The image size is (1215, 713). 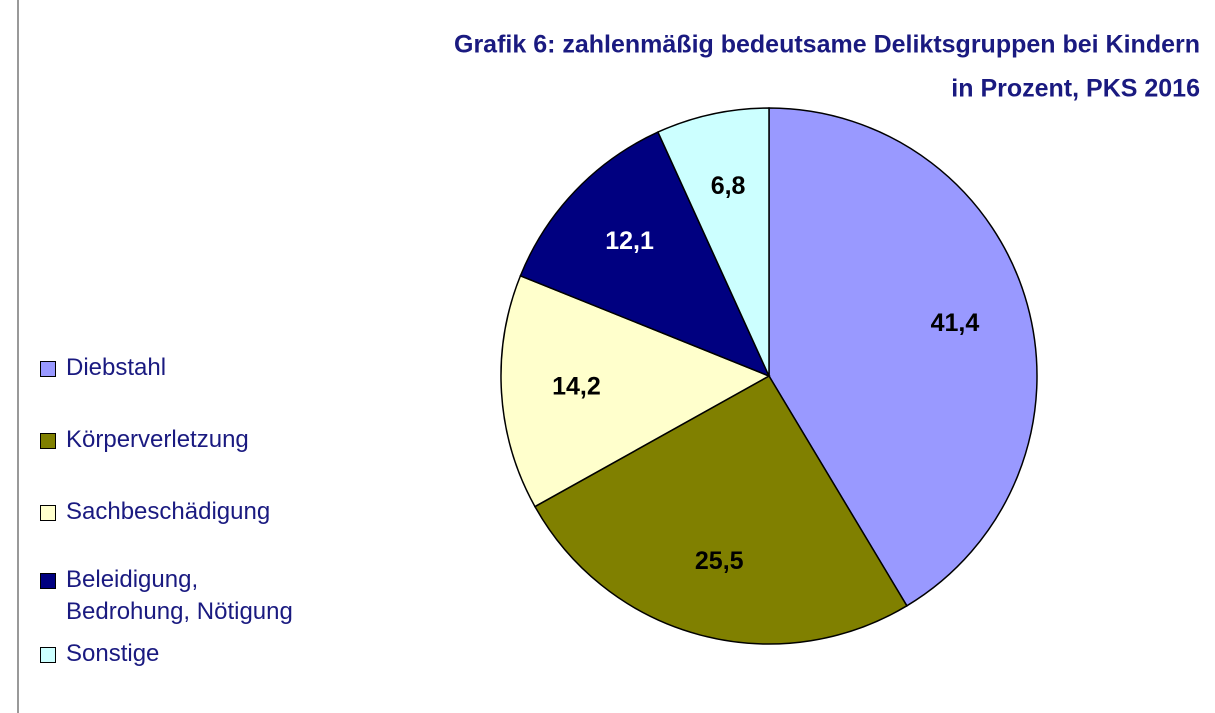 I want to click on legend-item: Diebstahl, so click(x=190, y=368).